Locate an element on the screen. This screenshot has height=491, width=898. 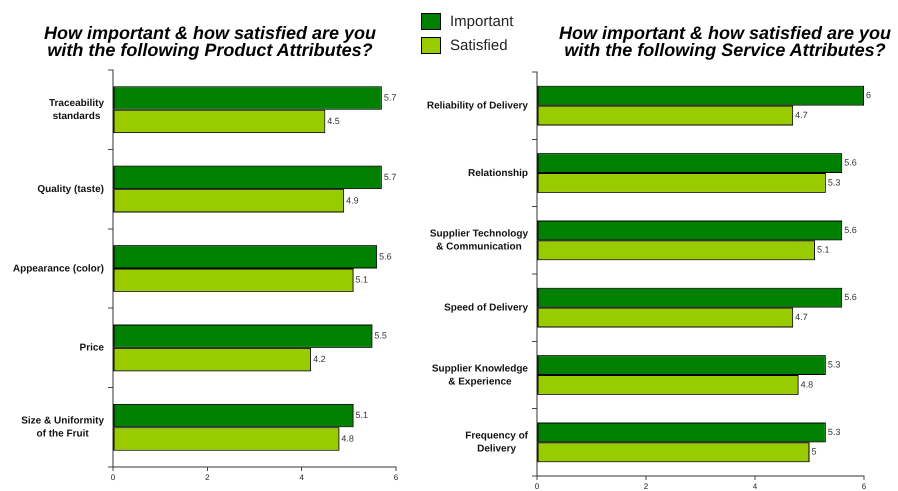
y-tick-label: Frequency of Delivery is located at coordinates (497, 442).